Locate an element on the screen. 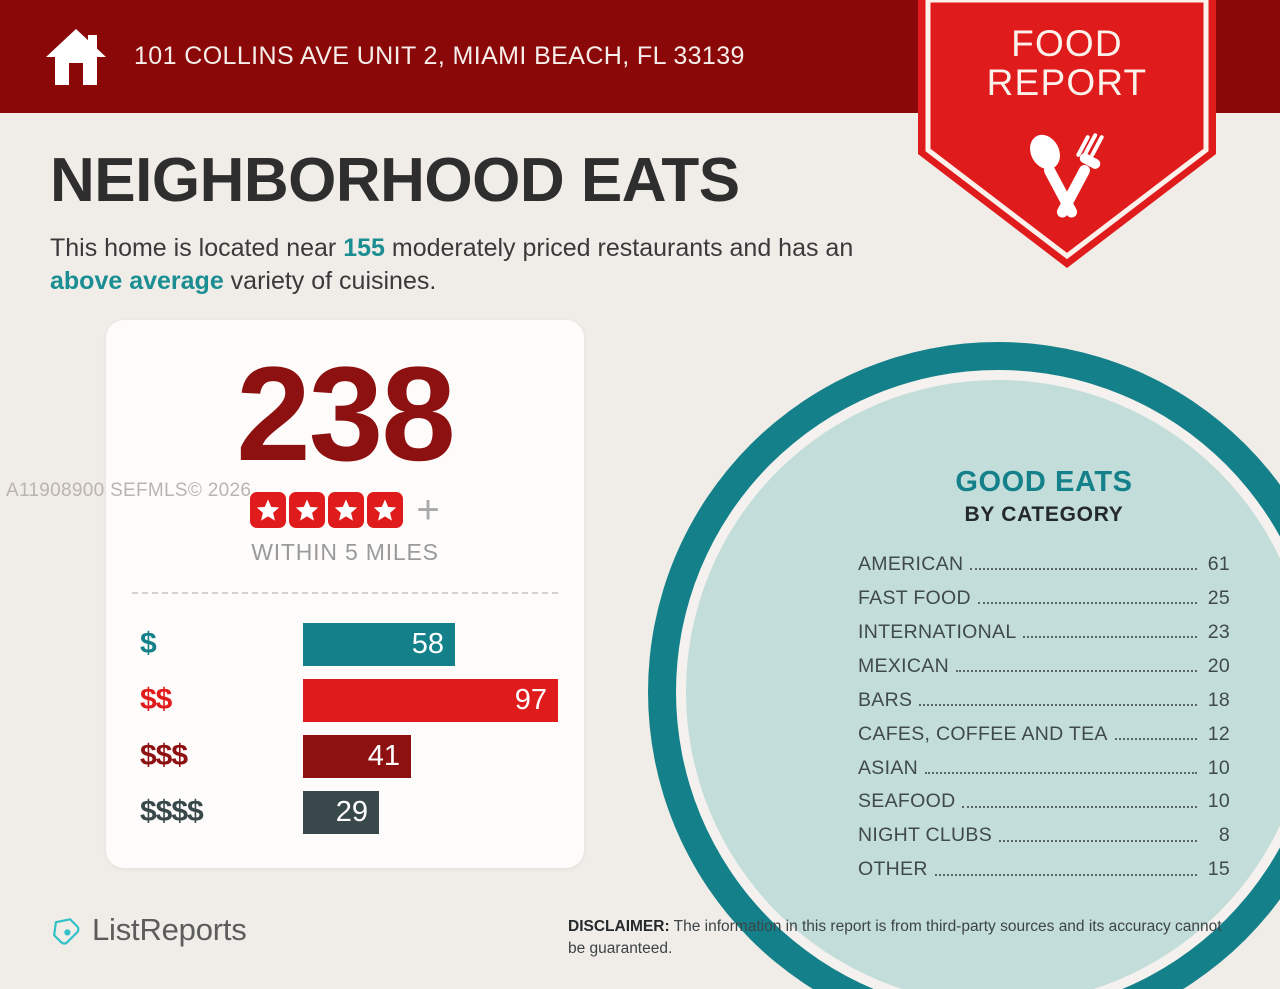  price-level-label: $$$$ is located at coordinates (172, 811).